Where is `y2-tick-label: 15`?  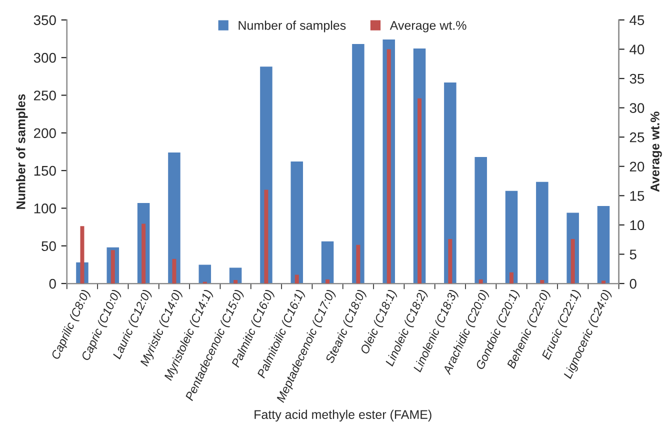
y2-tick-label: 15 is located at coordinates (637, 196).